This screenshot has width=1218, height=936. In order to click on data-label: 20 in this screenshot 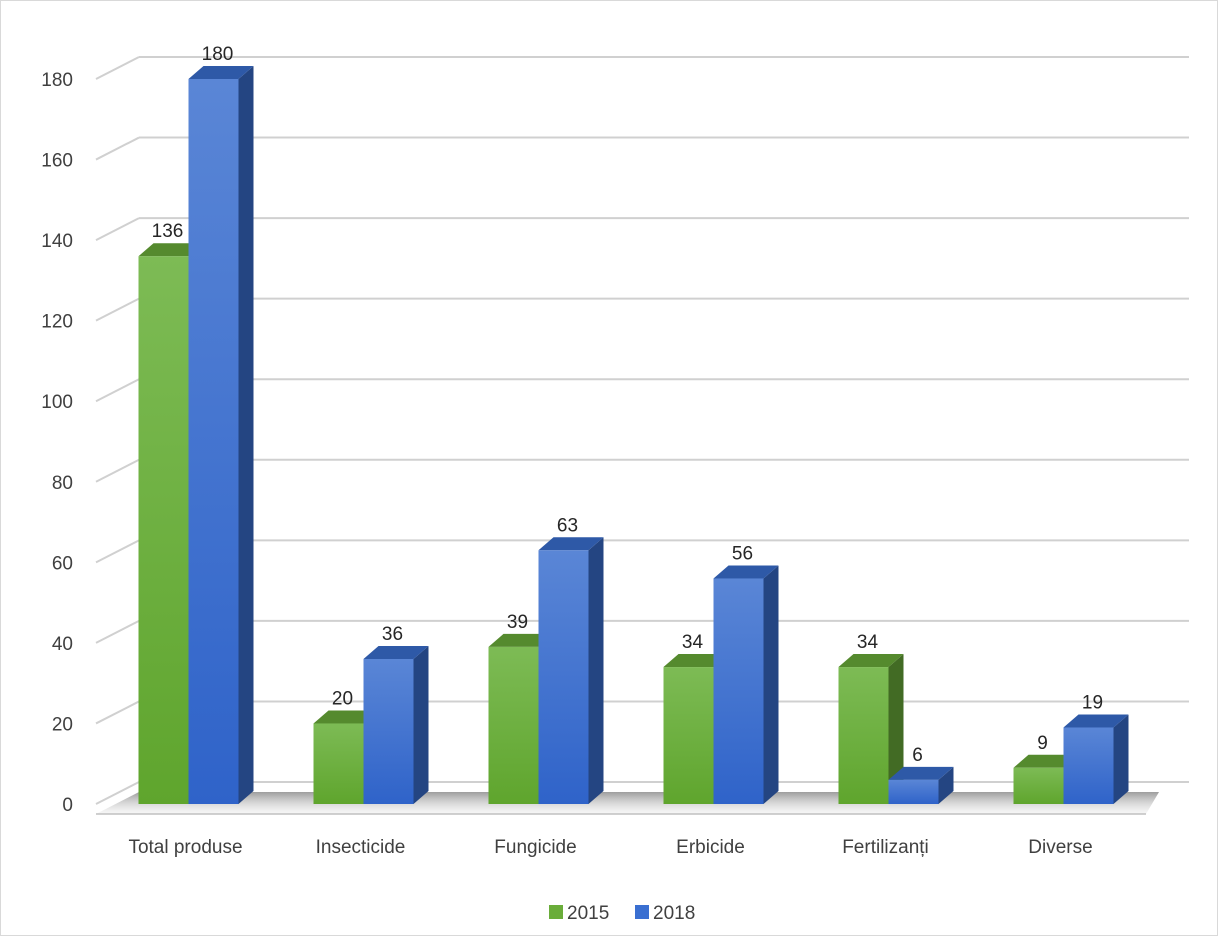, I will do `click(342, 698)`.